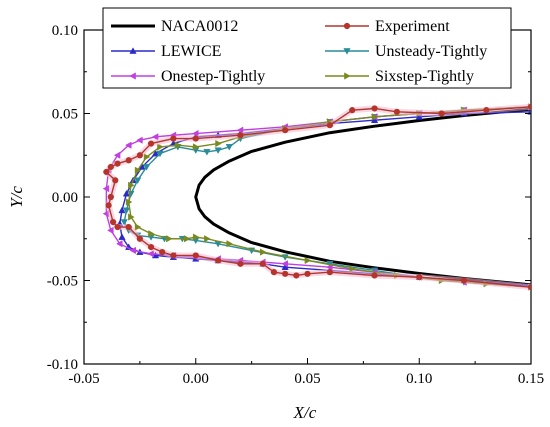 This screenshot has height=427, width=550. I want to click on legend-label: Sixstep-Tightly, so click(424, 76).